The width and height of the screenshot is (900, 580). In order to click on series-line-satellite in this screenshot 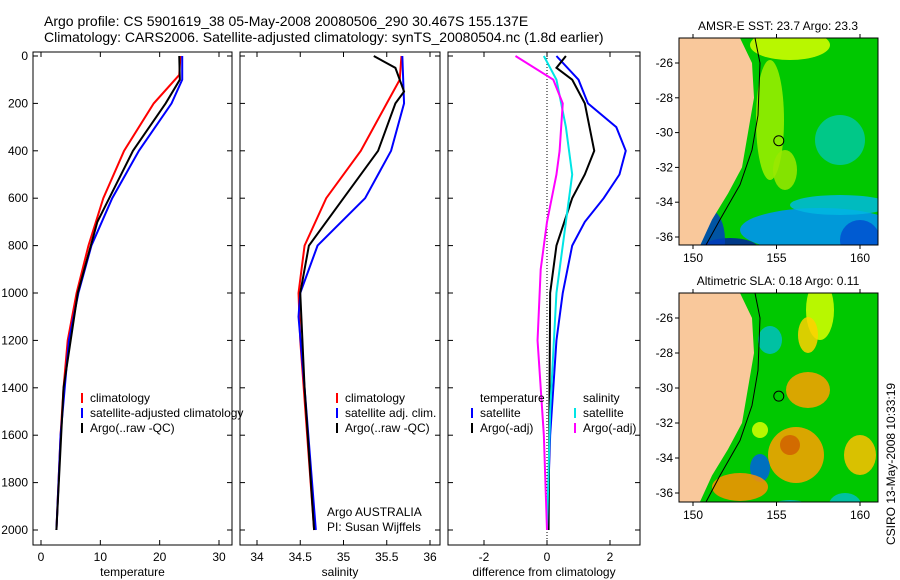, I will do `click(119, 293)`.